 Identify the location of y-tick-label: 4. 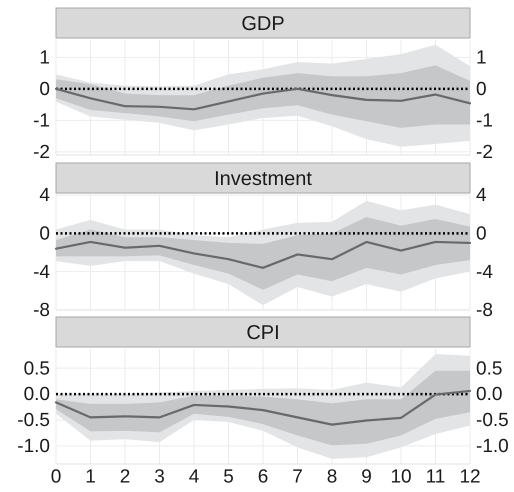
(44, 195).